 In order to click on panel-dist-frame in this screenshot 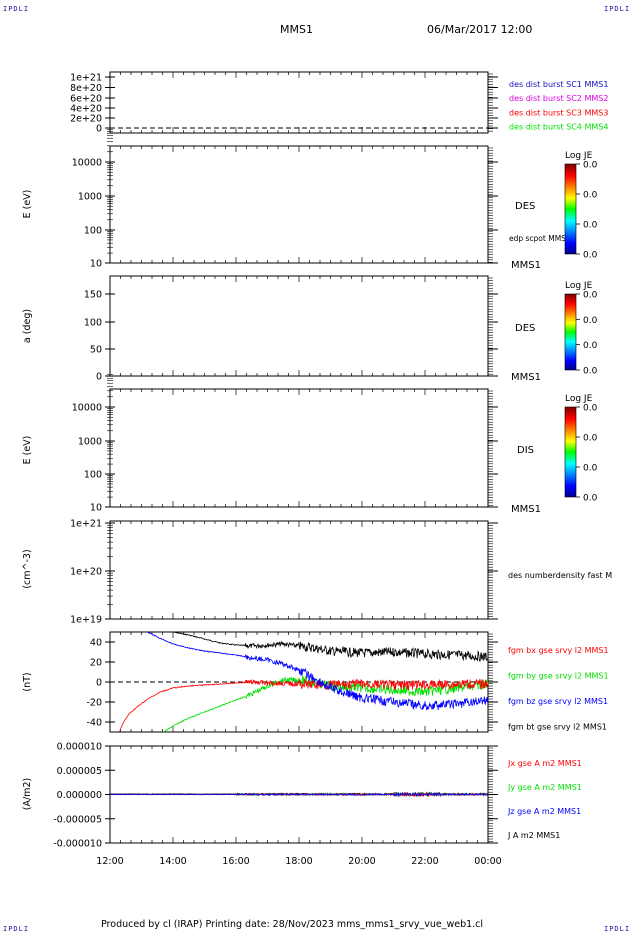, I will do `click(299, 102)`.